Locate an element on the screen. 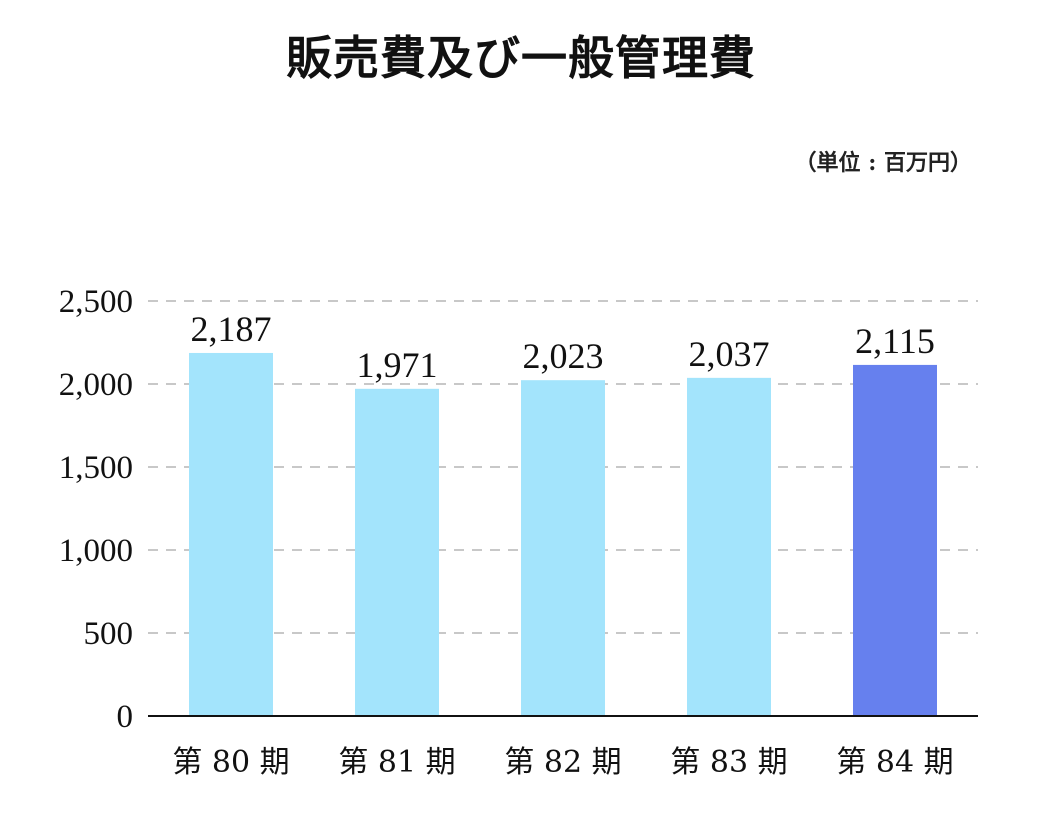  x-axis-labels: 第 80 期 第 81 期 第 82 期 第 83 期 第 84 期 is located at coordinates (562, 762).